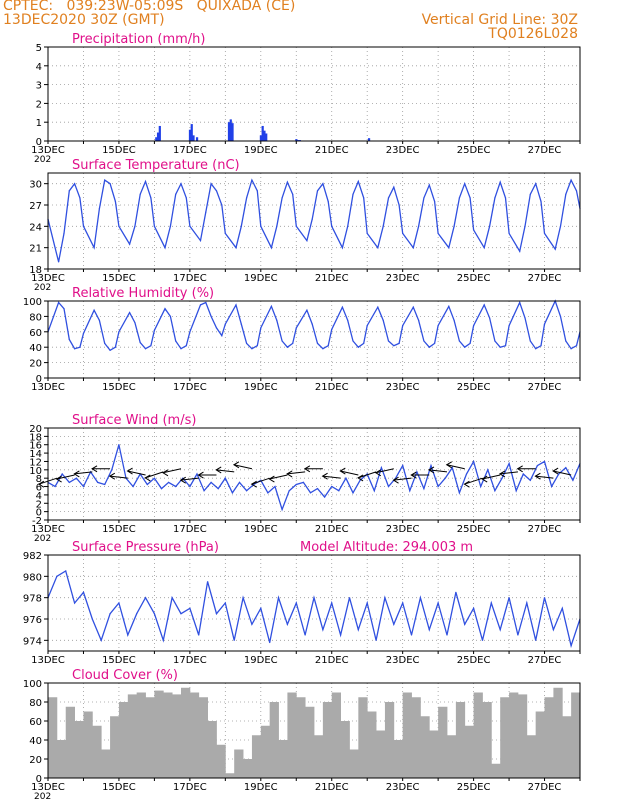 Image resolution: width=618 pixels, height=800 pixels. Describe the element at coordinates (39, 496) in the screenshot. I see `y-tick-label: 4` at that location.